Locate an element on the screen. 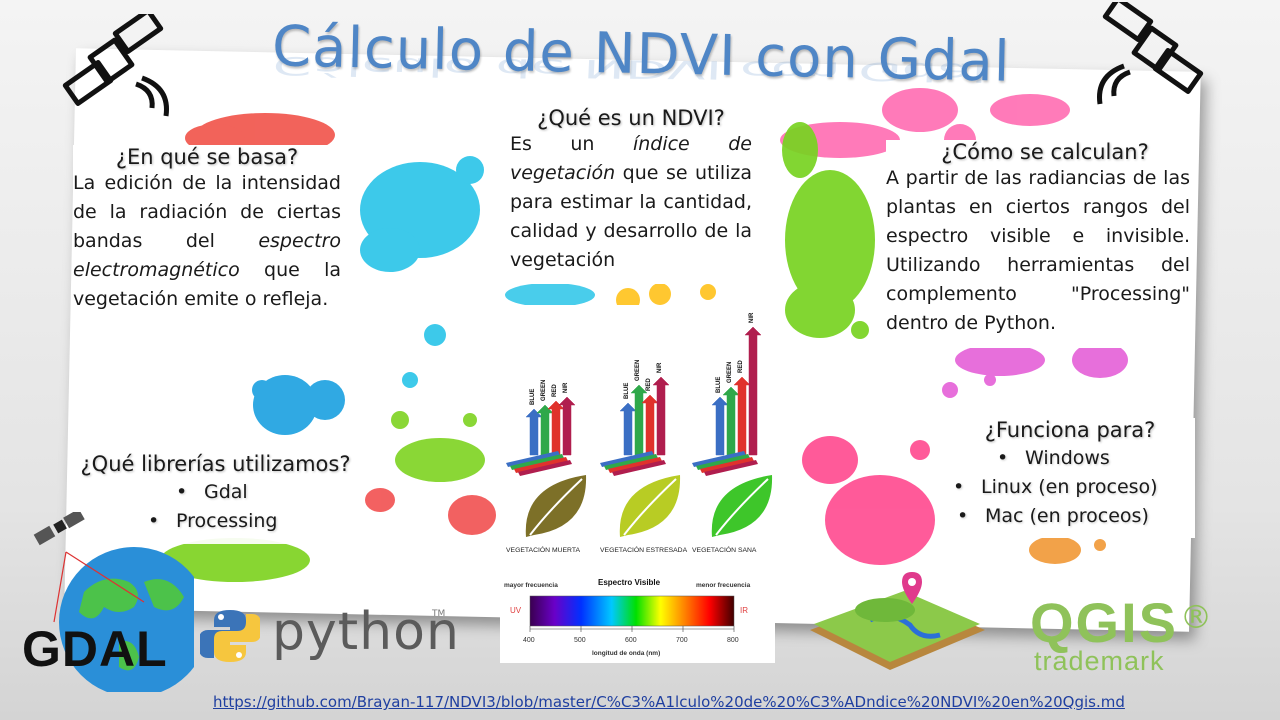  spectrum-axis-label: longitud de onda (nm) is located at coordinates (626, 653).